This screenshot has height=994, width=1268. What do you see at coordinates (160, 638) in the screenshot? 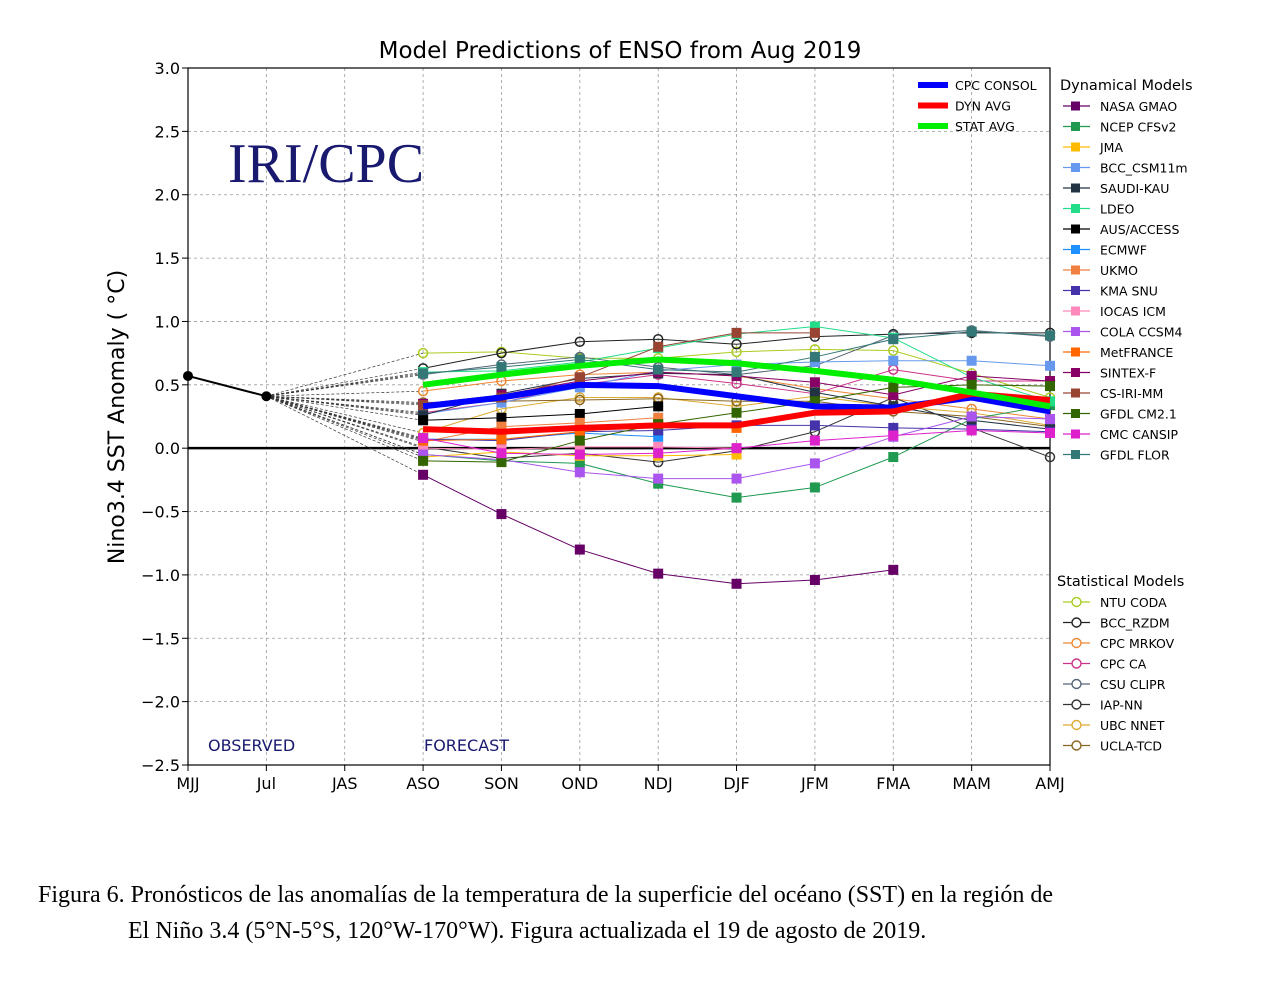
I see `y-tick-label: −1.5` at bounding box center [160, 638].